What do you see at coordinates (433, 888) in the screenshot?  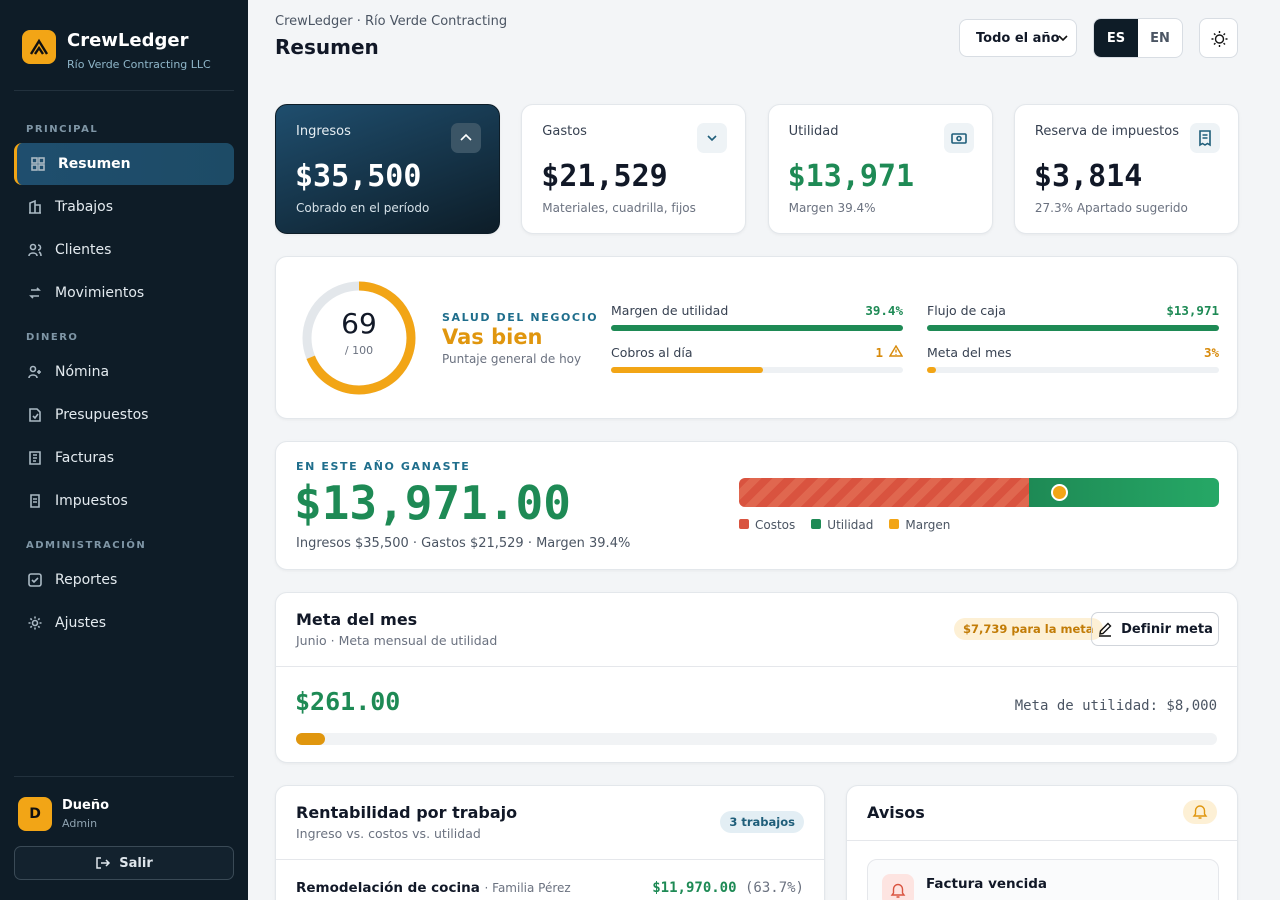 I see `job-name: Remodelación de cocina · Familia Pérez` at bounding box center [433, 888].